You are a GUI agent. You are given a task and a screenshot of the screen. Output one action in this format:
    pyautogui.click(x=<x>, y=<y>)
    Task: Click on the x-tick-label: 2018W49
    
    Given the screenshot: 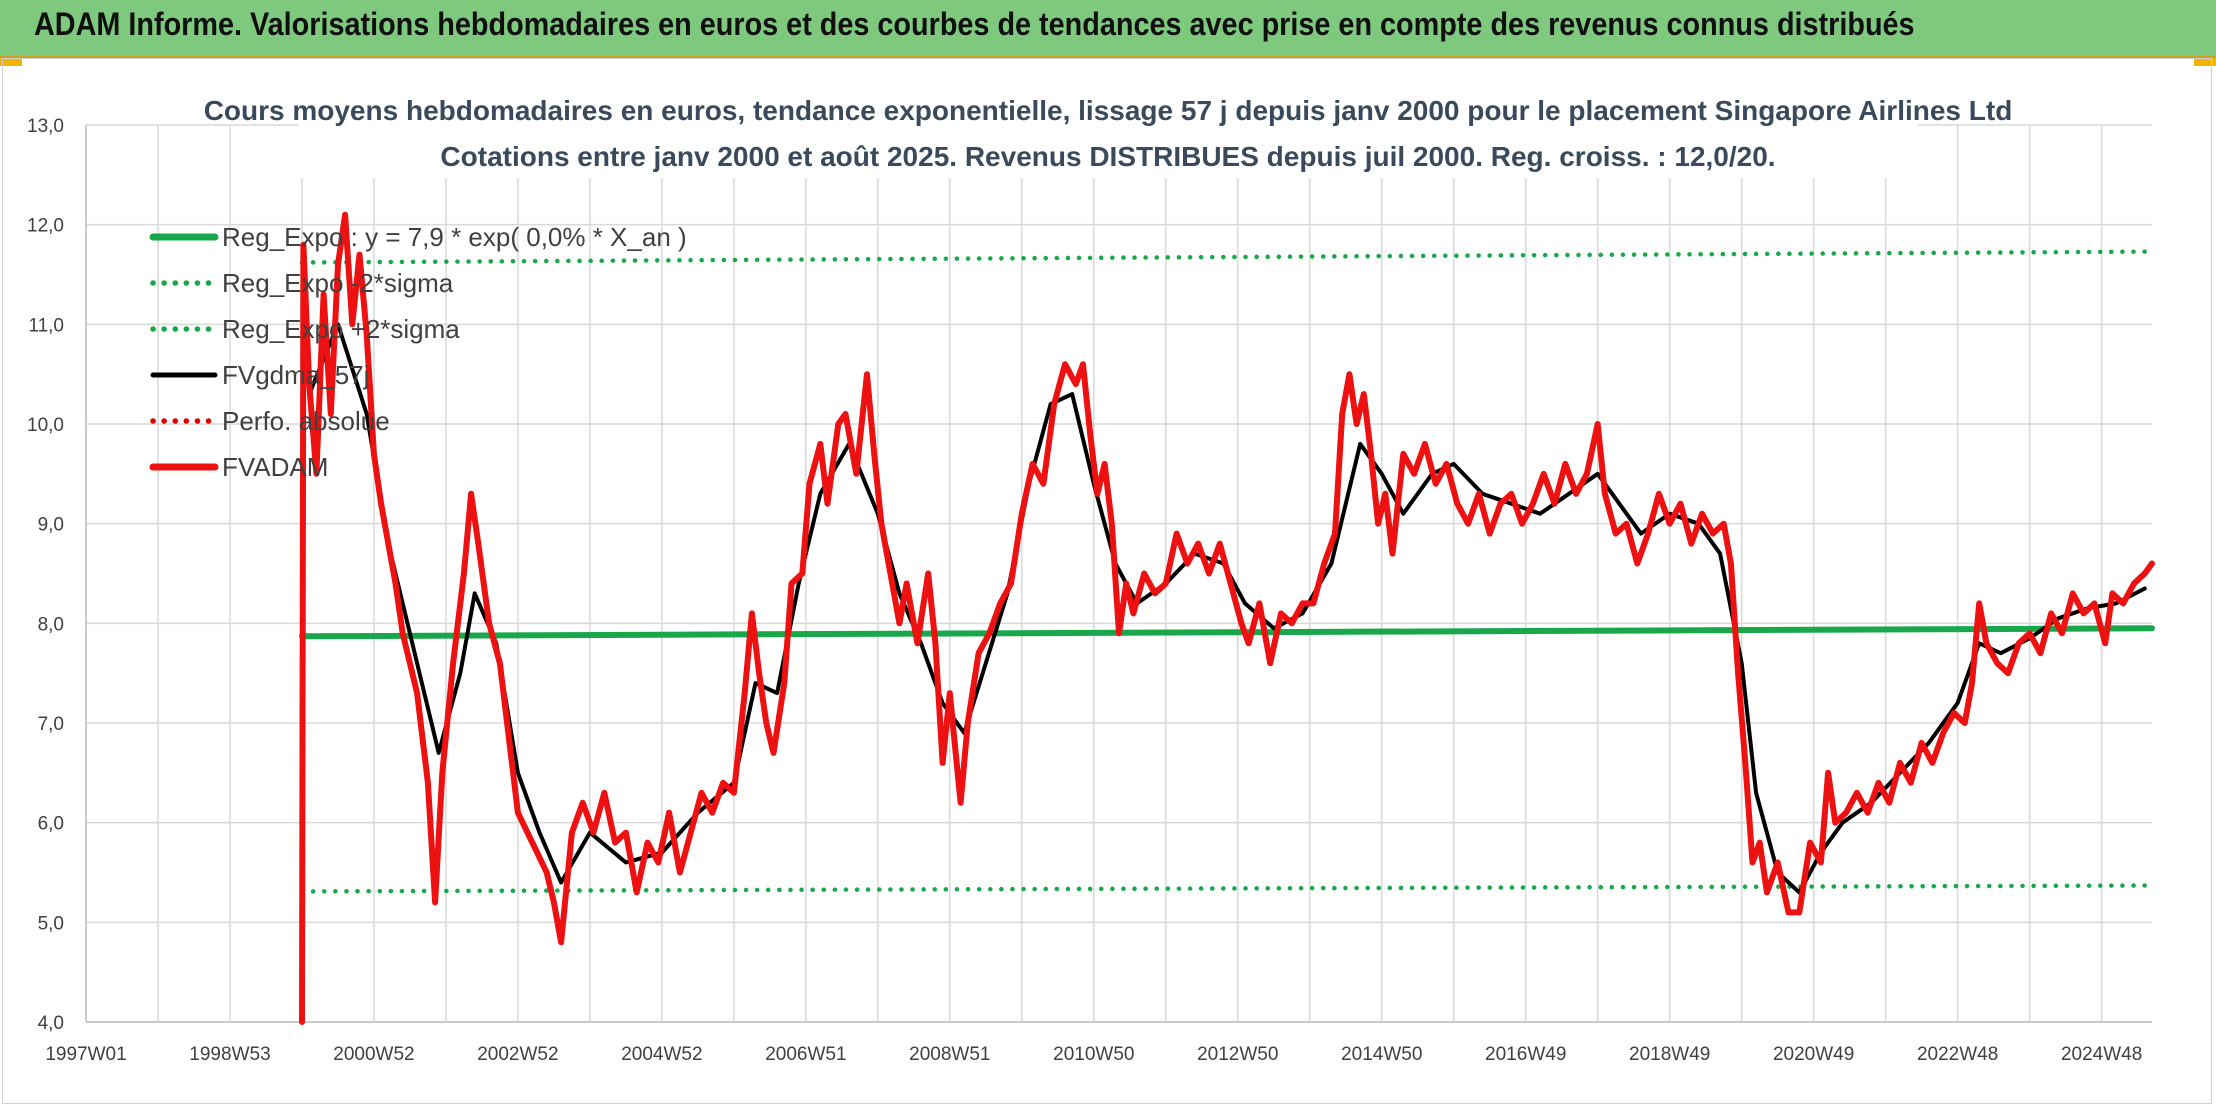 What is the action you would take?
    pyautogui.click(x=1669, y=1054)
    